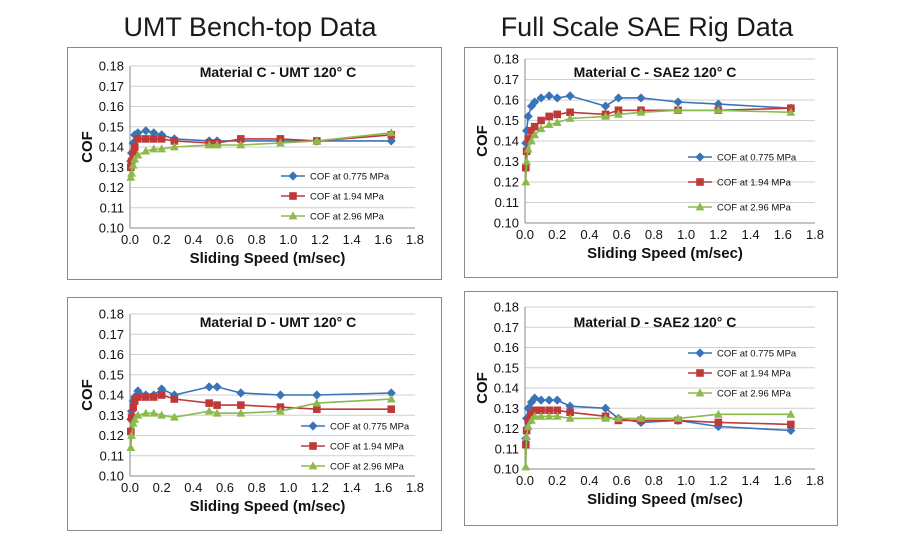 The height and width of the screenshot is (550, 900). Describe the element at coordinates (525, 234) in the screenshot. I see `x-tick-label: 0.0` at that location.